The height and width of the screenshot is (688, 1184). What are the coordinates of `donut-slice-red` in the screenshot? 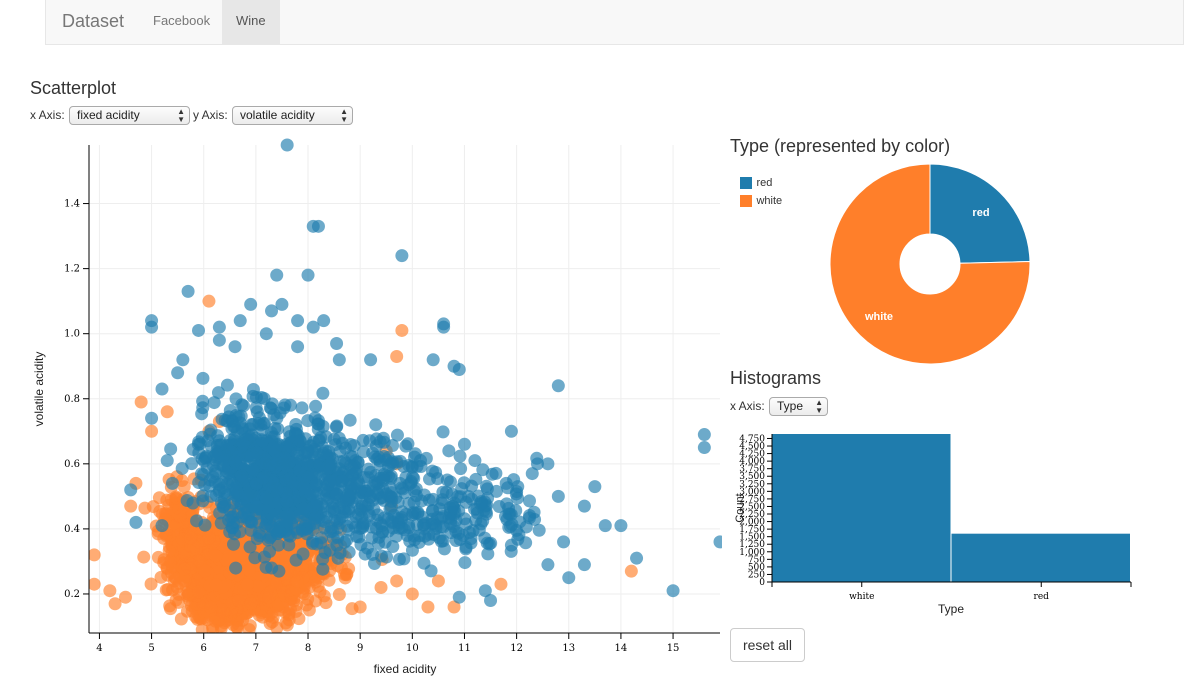 It's located at (980, 213).